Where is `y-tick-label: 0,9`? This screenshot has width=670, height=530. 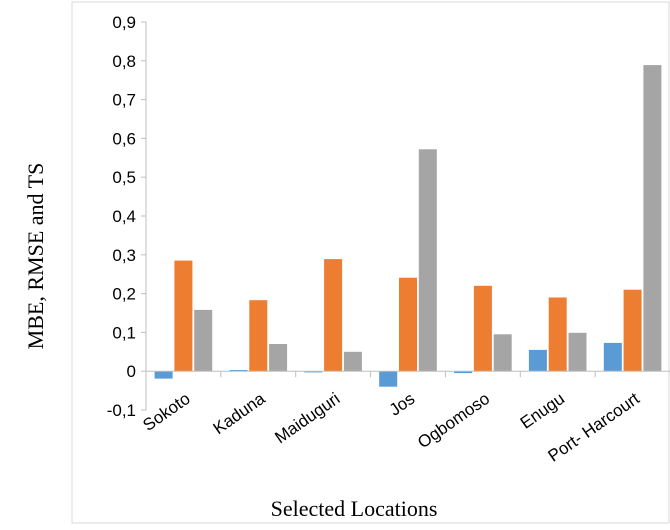
y-tick-label: 0,9 is located at coordinates (124, 22).